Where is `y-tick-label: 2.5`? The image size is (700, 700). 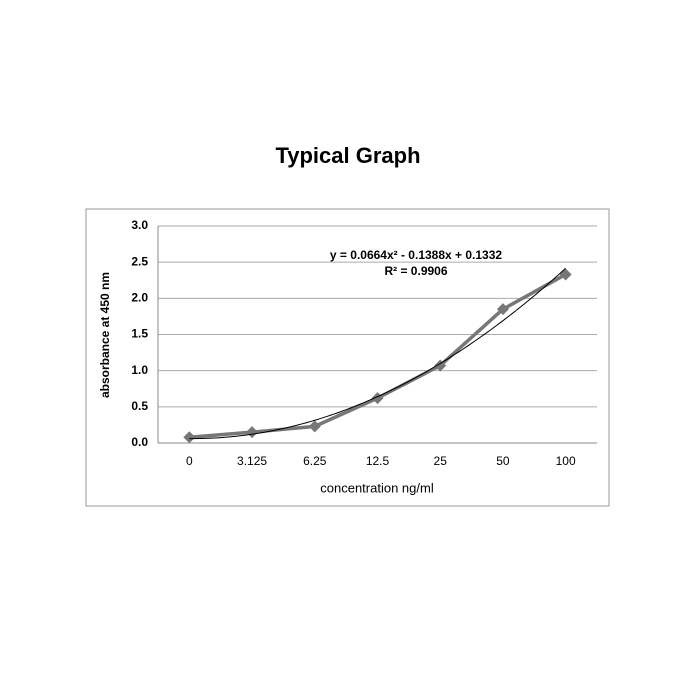
y-tick-label: 2.5 is located at coordinates (139, 261).